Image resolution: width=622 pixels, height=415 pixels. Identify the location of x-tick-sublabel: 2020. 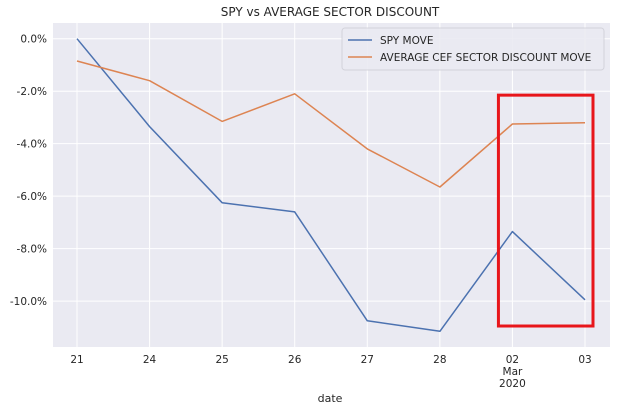
(512, 384).